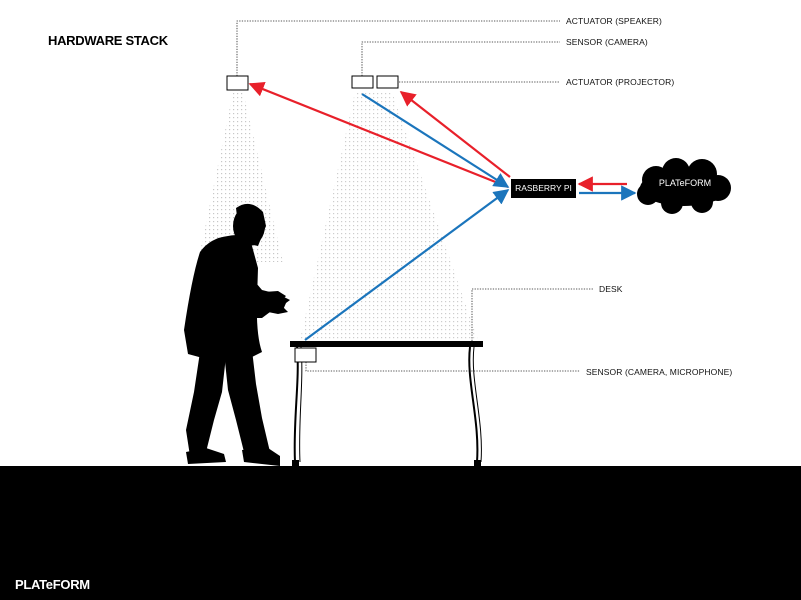 Image resolution: width=801 pixels, height=600 pixels. I want to click on raspberry-pi-box, so click(543, 188).